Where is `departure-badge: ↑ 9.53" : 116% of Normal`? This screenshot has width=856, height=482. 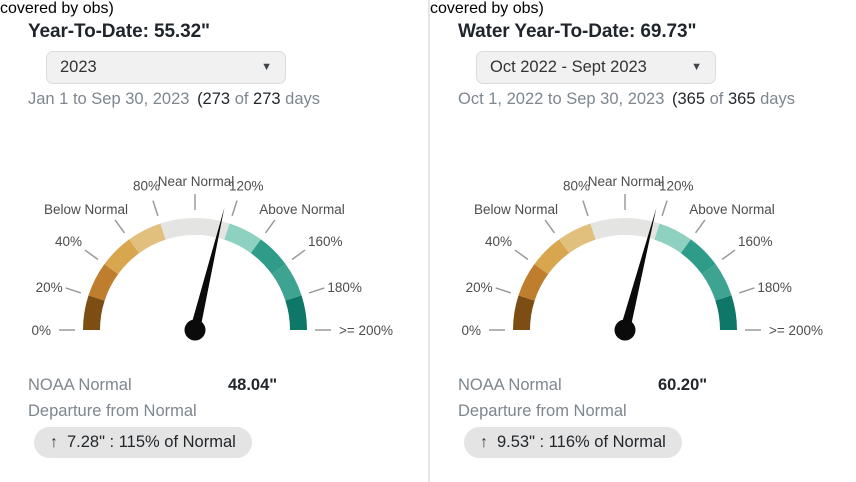
departure-badge: ↑ 9.53" : 116% of Normal is located at coordinates (573, 442).